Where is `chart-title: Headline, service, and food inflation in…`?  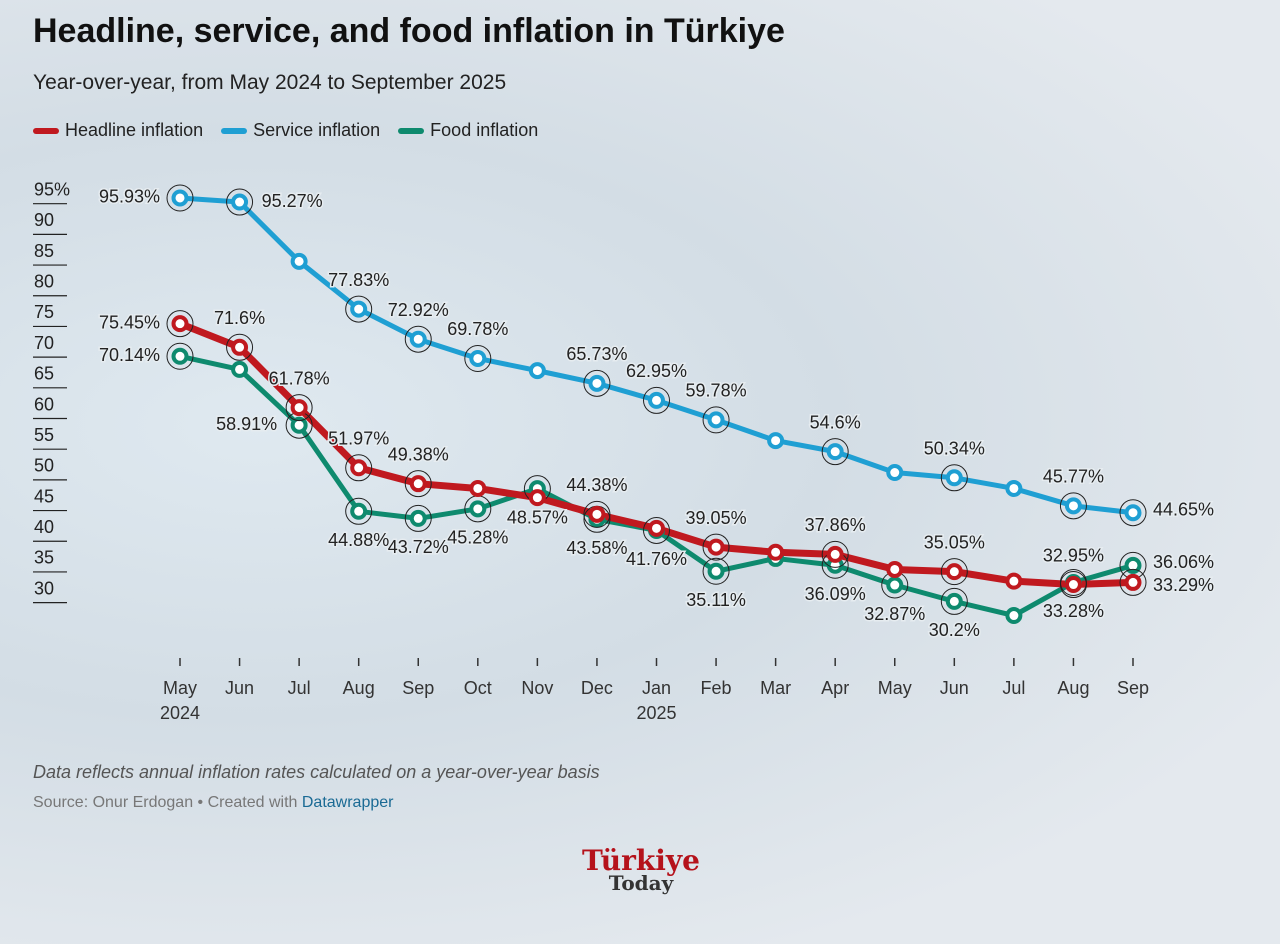
chart-title: Headline, service, and food inflation in… is located at coordinates (409, 31).